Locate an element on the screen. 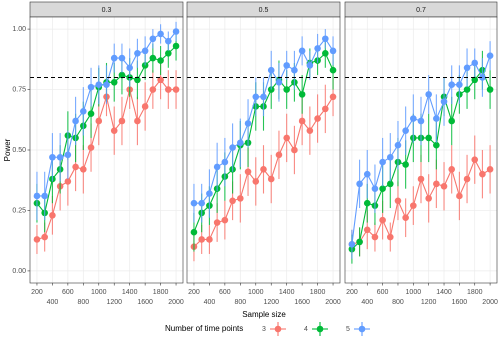  legend-title: Number of time points is located at coordinates (204, 328).